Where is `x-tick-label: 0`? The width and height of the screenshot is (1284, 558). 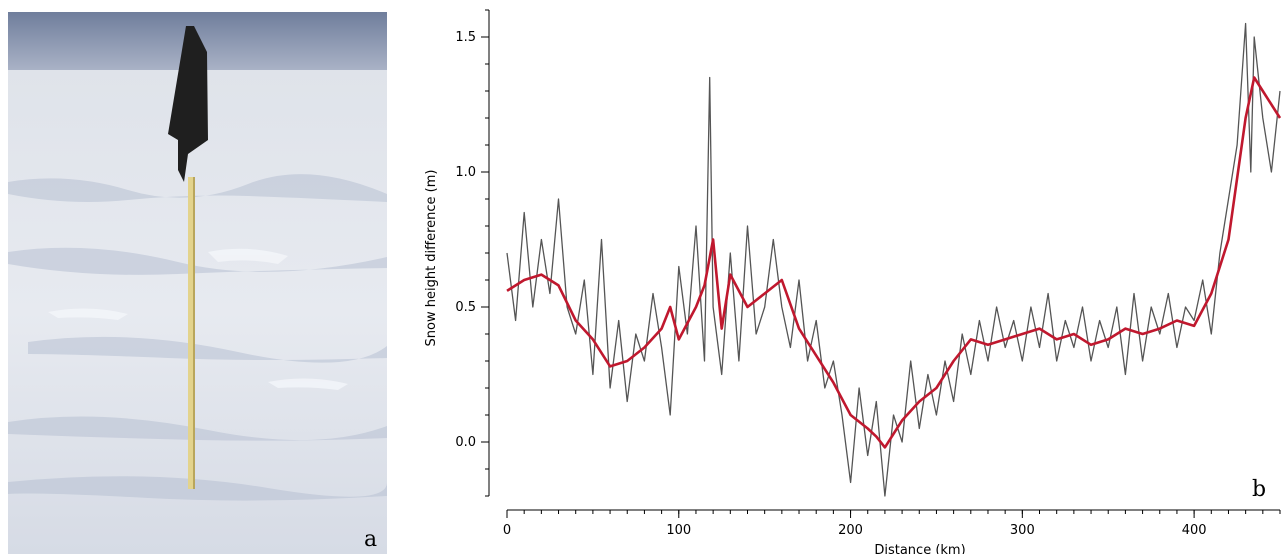
x-tick-label: 0 is located at coordinates (507, 530).